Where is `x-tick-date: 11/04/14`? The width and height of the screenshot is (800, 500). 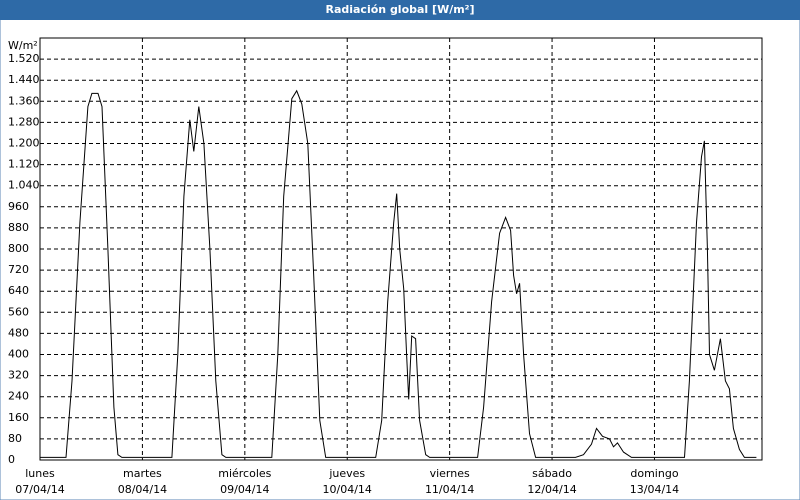
x-tick-date: 11/04/14 is located at coordinates (449, 489).